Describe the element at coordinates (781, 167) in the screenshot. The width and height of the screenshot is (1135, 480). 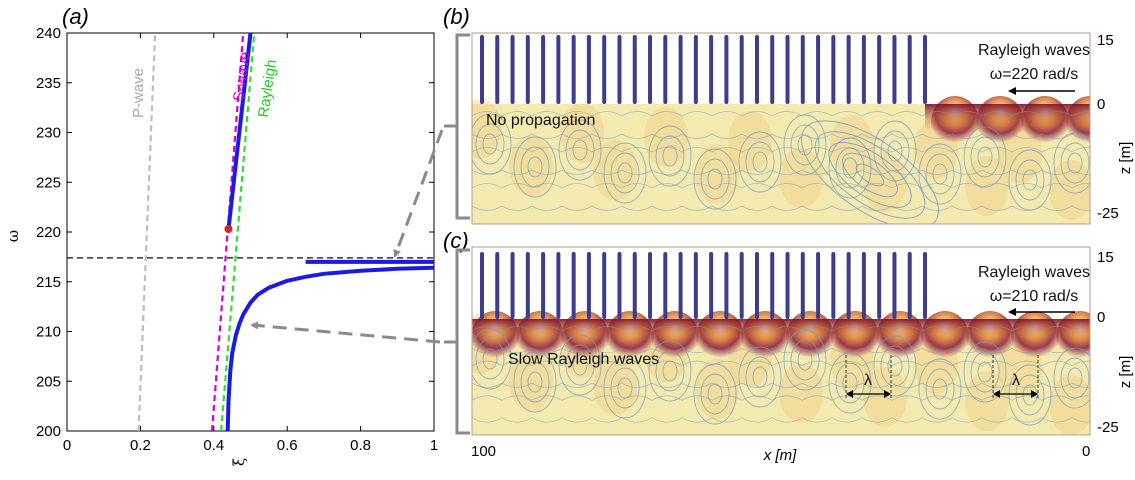
I see `panel-b-streamlines` at that location.